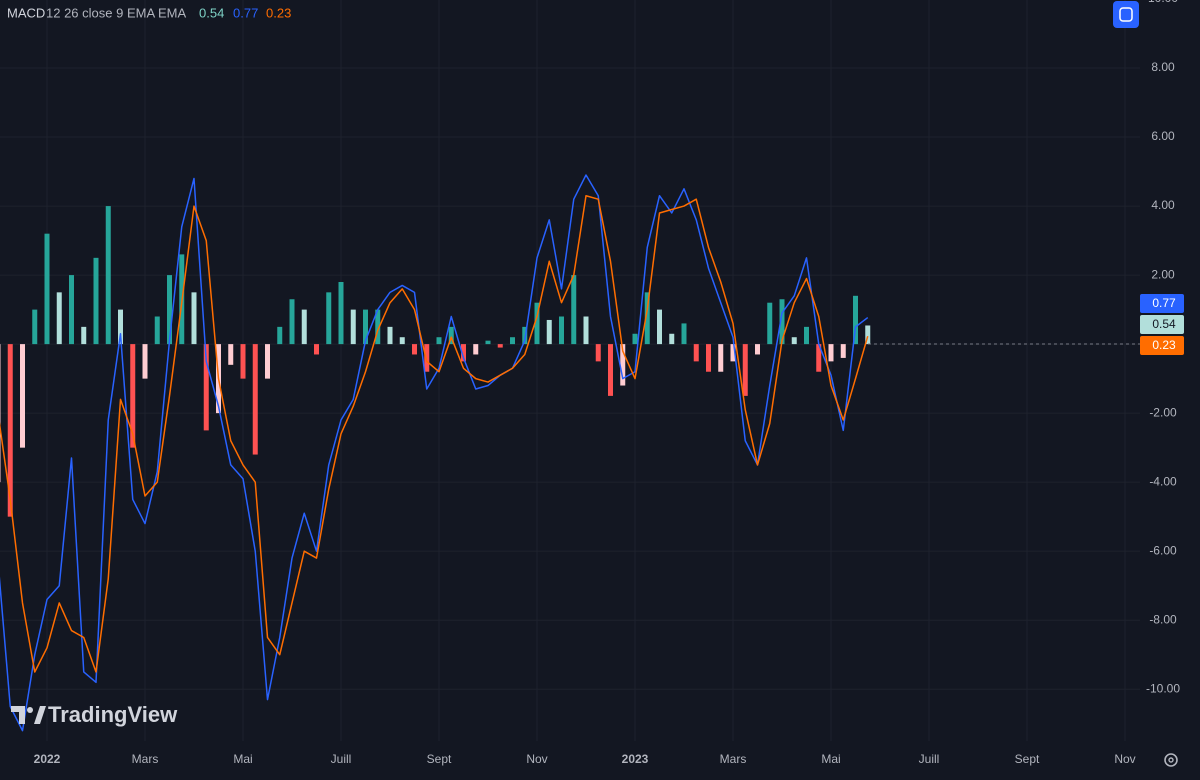 The width and height of the screenshot is (1200, 780). Describe the element at coordinates (635, 759) in the screenshot. I see `x-tick-label: 2023` at that location.